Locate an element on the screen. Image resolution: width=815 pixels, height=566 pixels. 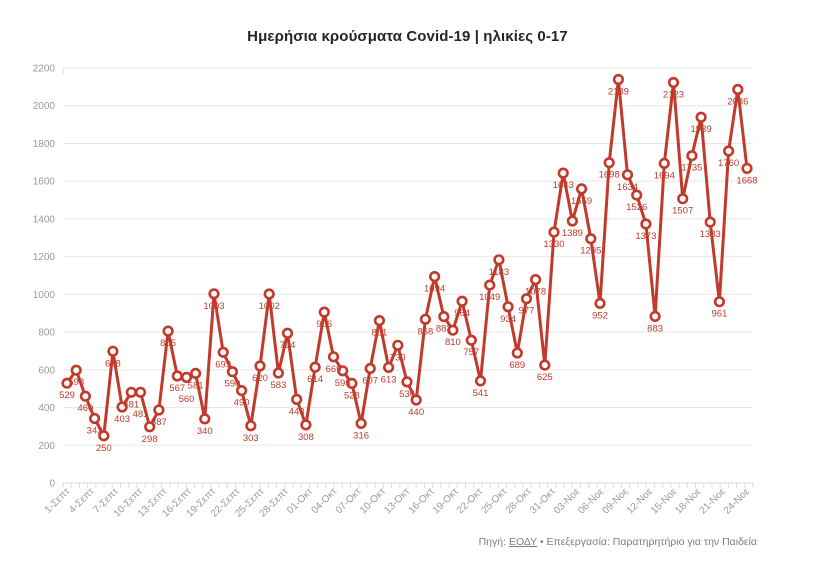
data-point-label: 952 is located at coordinates (600, 315).